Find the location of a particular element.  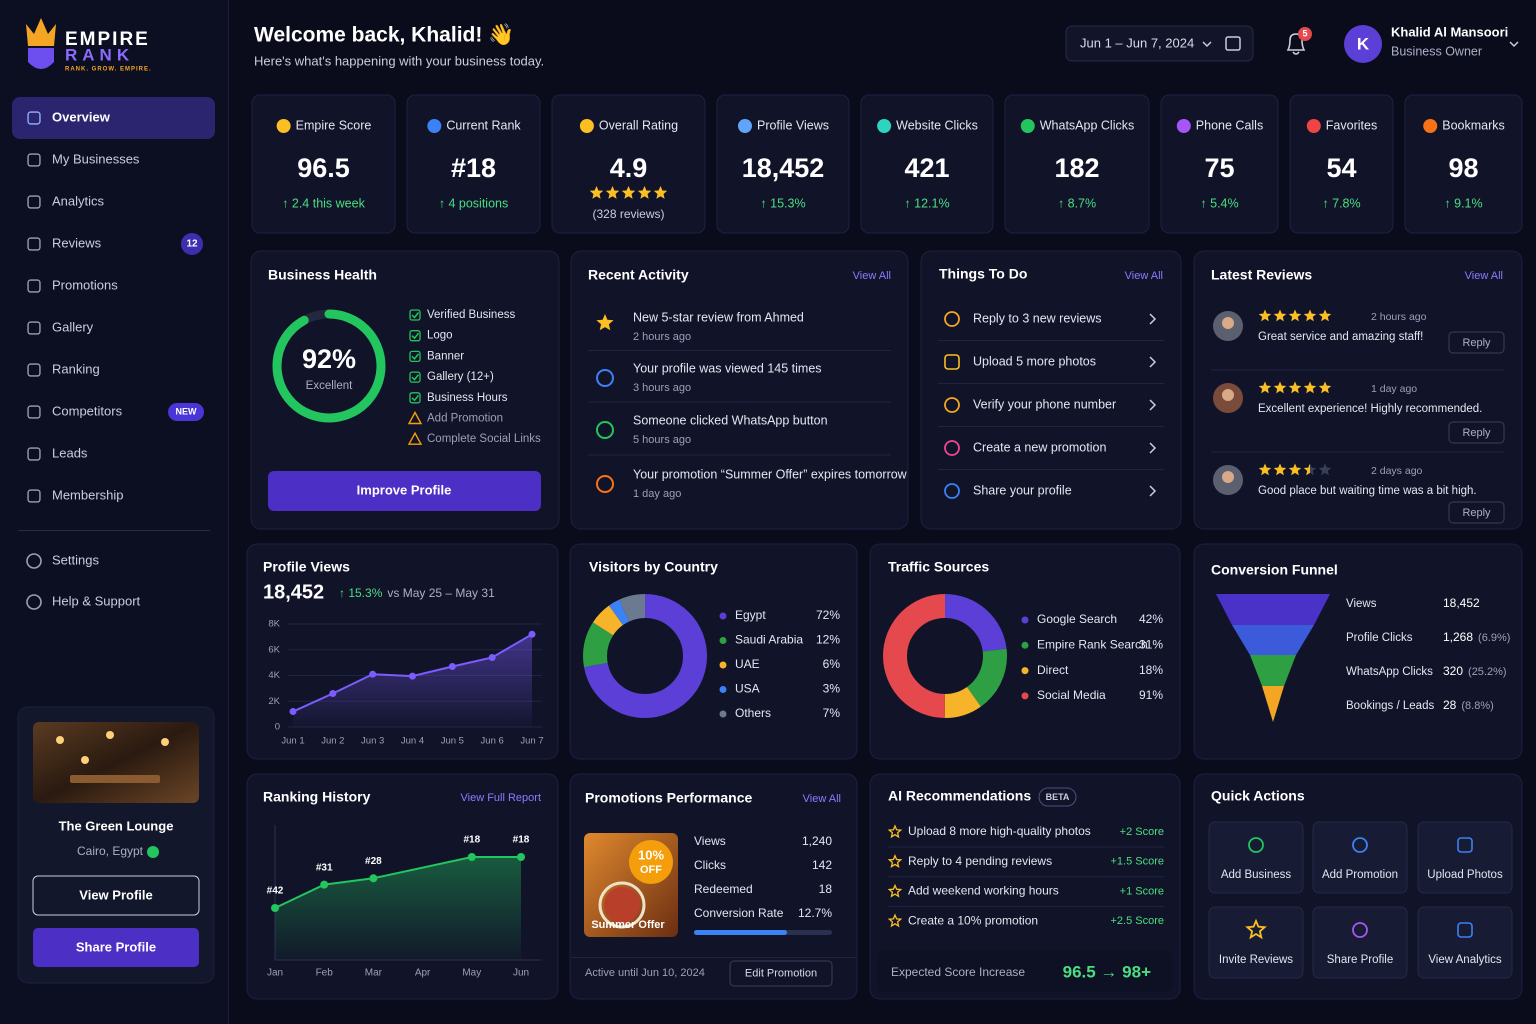

todo-item: Verify your phone number is located at coordinates (1044, 404).